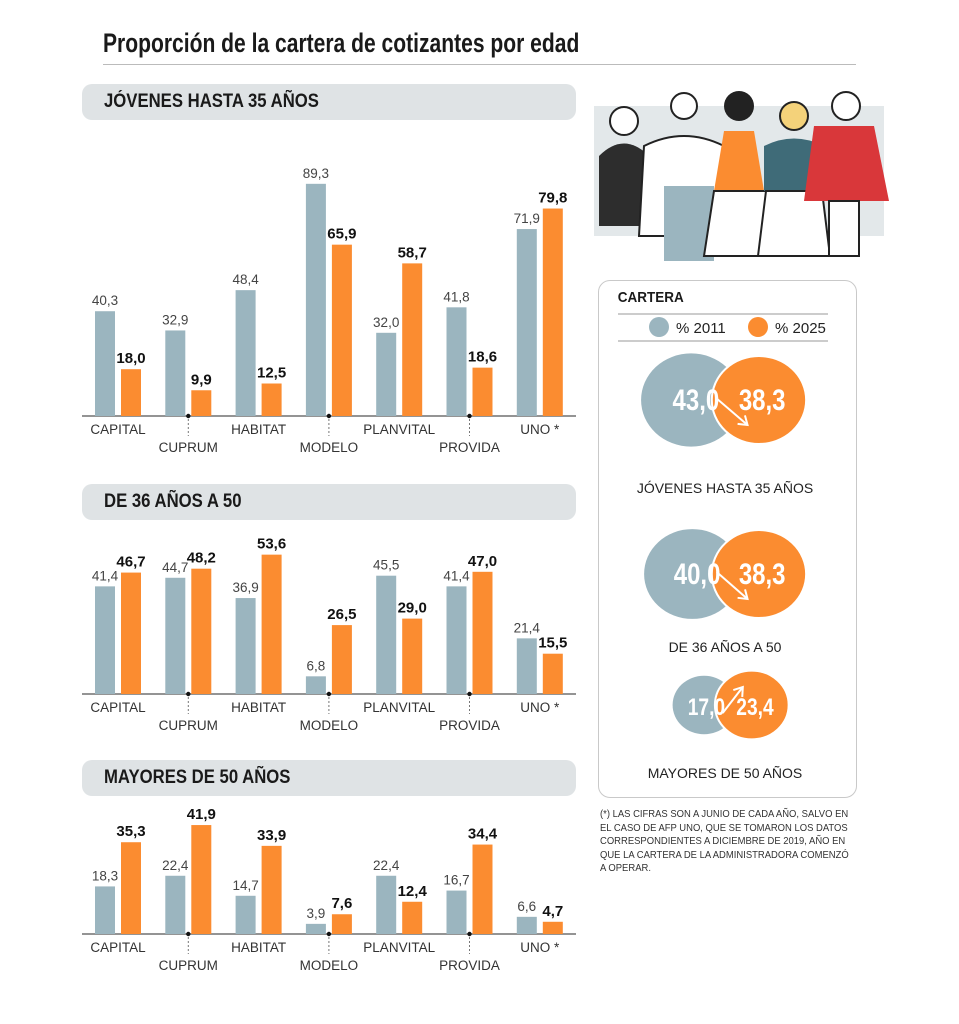  What do you see at coordinates (175, 567) in the screenshot?
I see `data-label: 44,7` at bounding box center [175, 567].